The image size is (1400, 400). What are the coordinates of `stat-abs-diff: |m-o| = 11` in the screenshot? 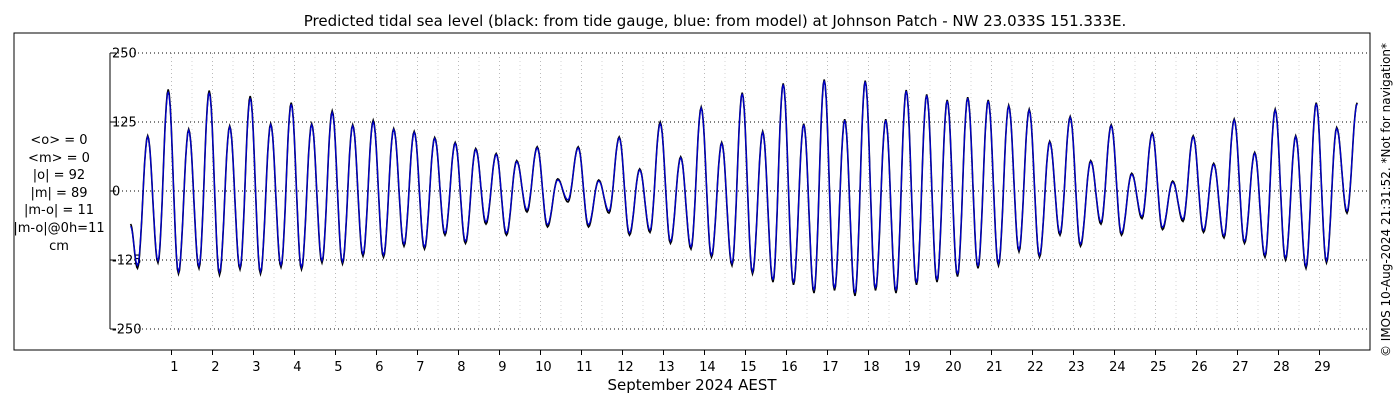 It's located at (58, 211).